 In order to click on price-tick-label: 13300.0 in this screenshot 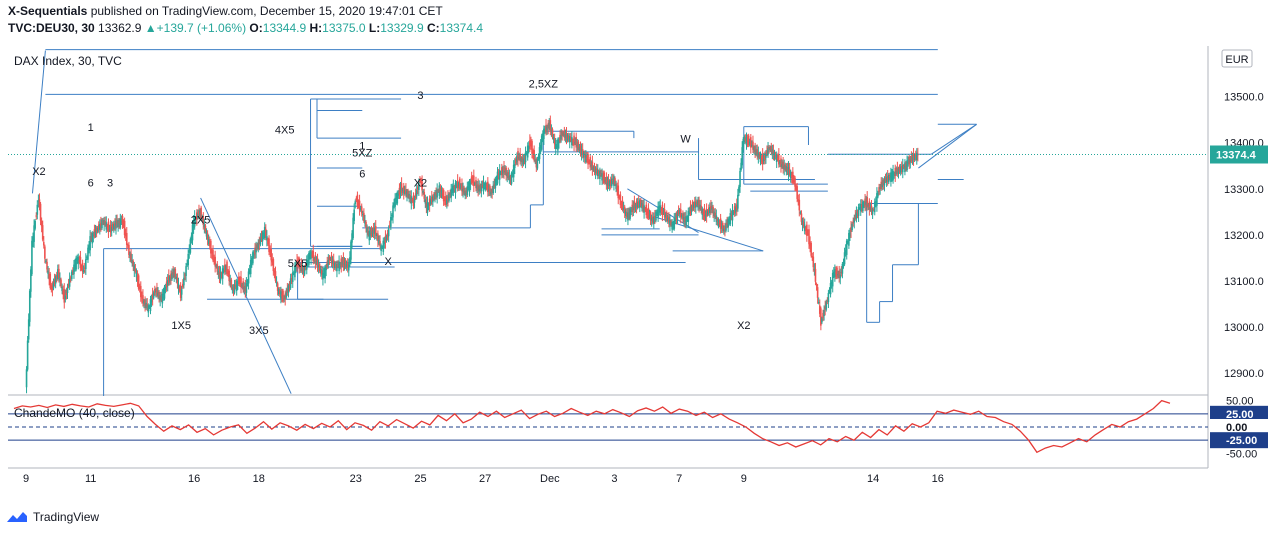, I will do `click(1244, 190)`.